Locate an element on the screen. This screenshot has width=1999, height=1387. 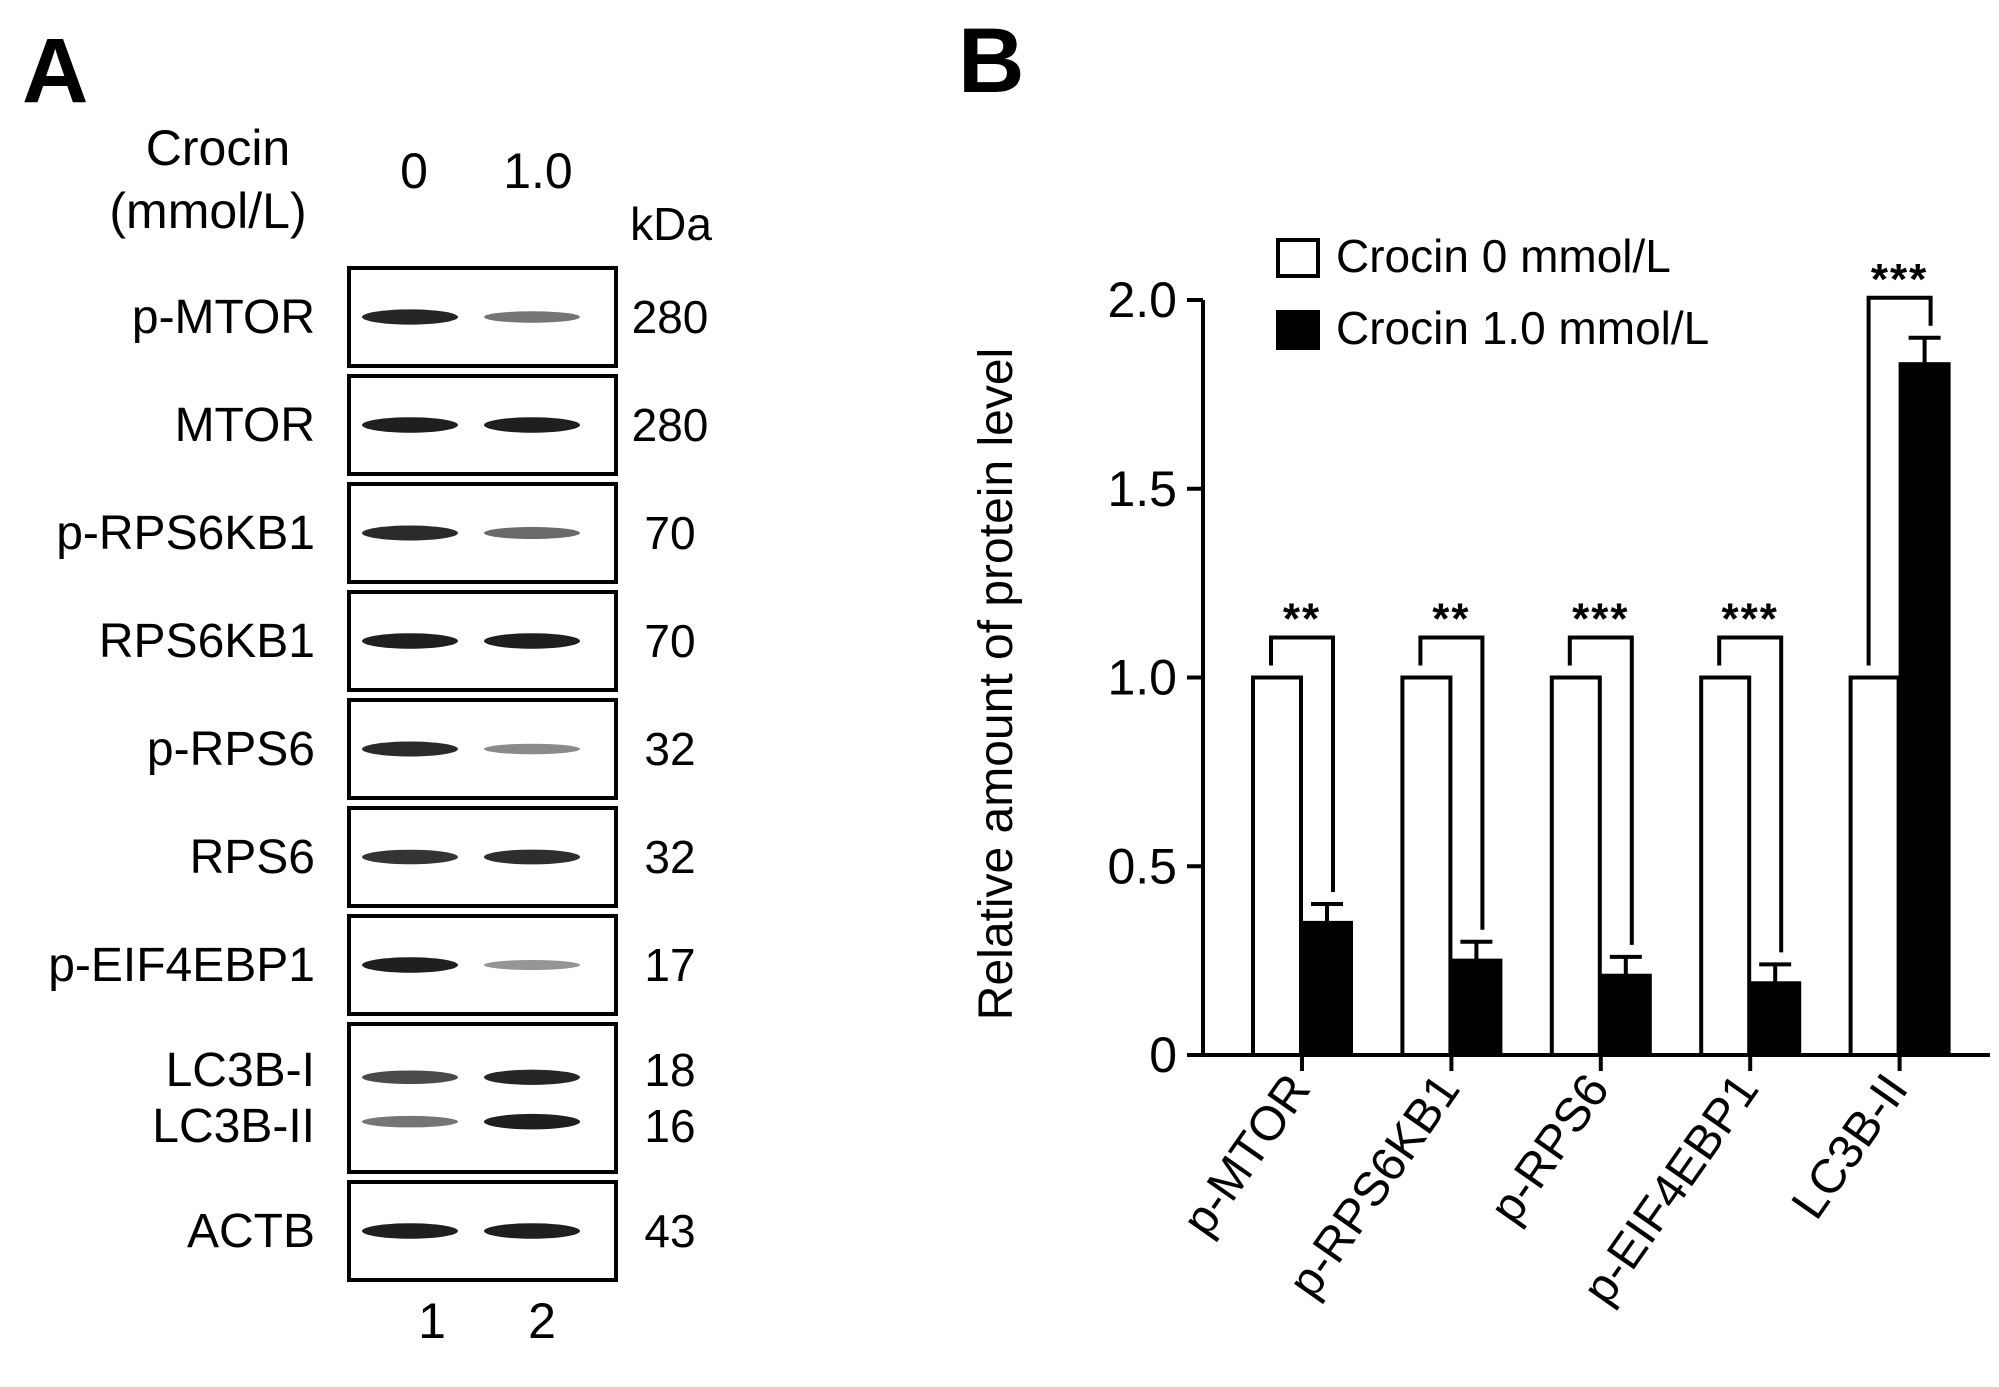
bar-group-LC3B-II: *** LC3B-II is located at coordinates (1866, 742).